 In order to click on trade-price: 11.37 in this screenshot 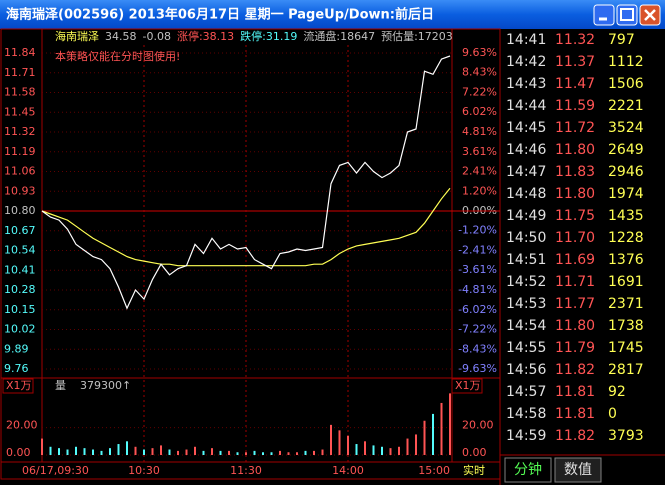, I will do `click(575, 62)`.